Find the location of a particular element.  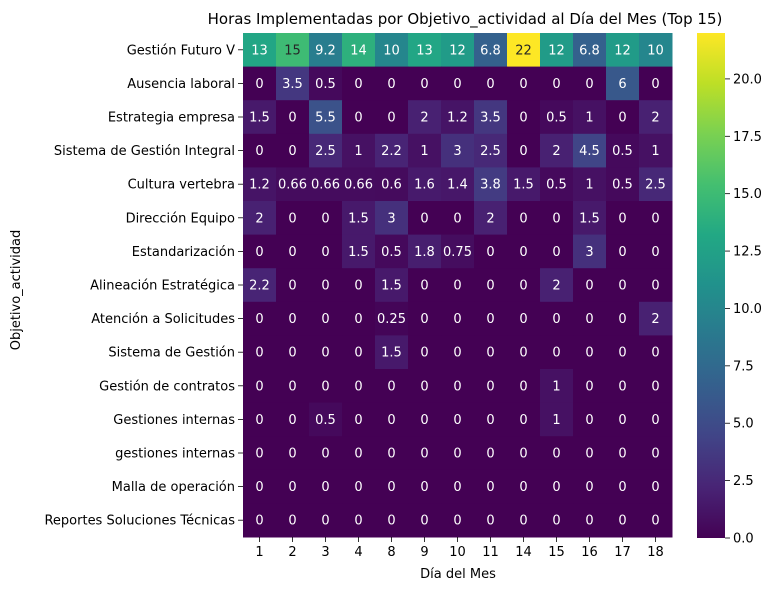

cell-value-label: 0.5 is located at coordinates (391, 252).